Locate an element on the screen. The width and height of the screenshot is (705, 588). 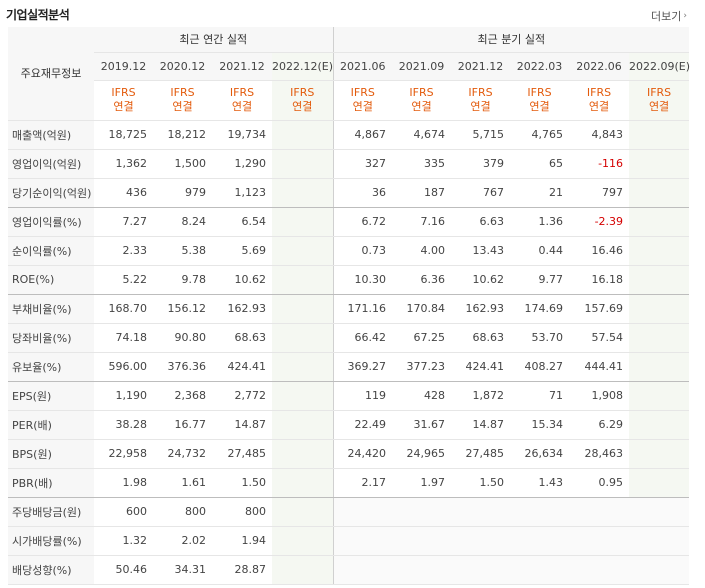
value-cell: 24,965 is located at coordinates (422, 454).